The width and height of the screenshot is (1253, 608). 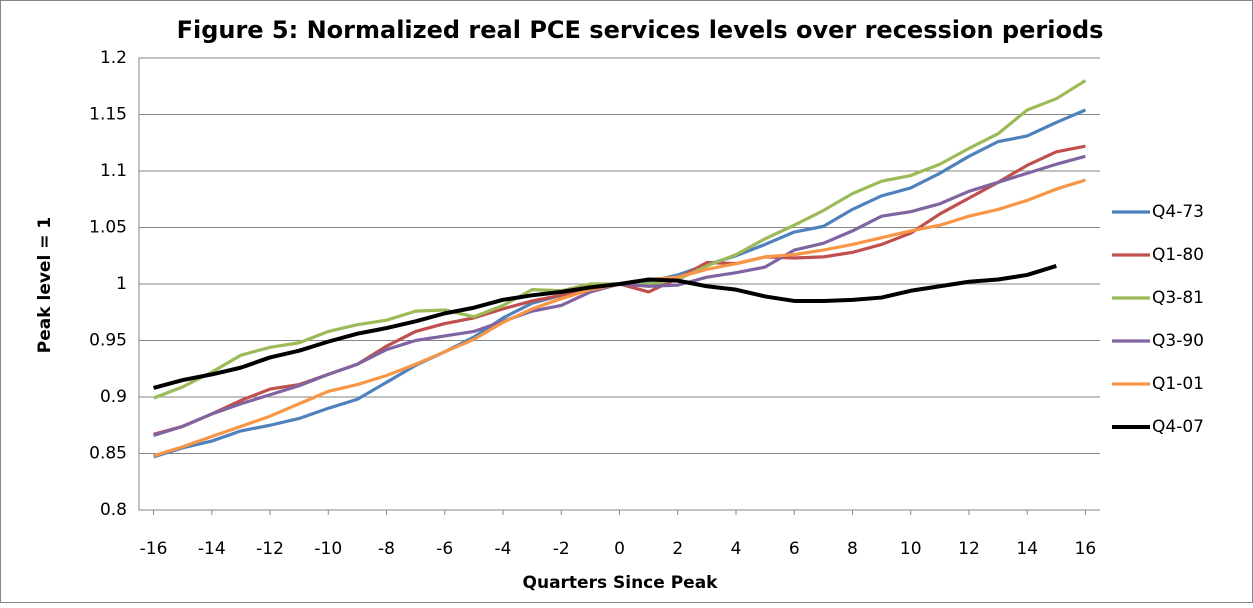 What do you see at coordinates (605, 327) in the screenshot?
I see `series-line` at bounding box center [605, 327].